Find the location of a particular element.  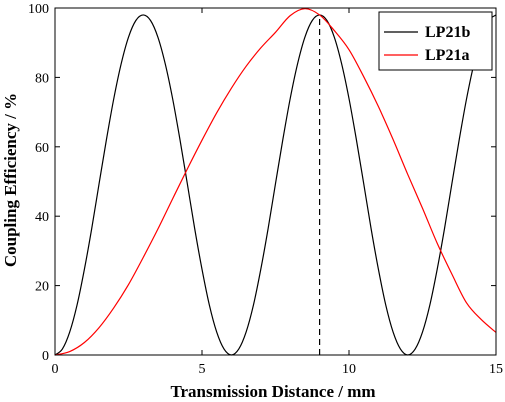

x-tick-label-0: 0 is located at coordinates (55, 369).